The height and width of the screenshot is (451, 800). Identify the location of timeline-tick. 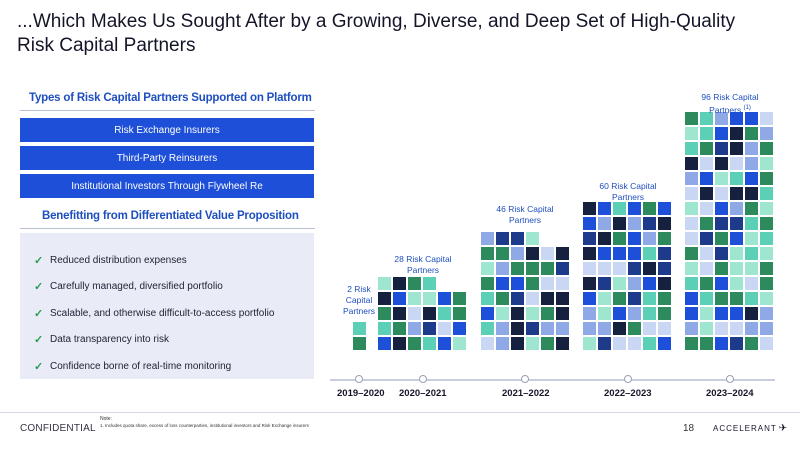
(423, 379).